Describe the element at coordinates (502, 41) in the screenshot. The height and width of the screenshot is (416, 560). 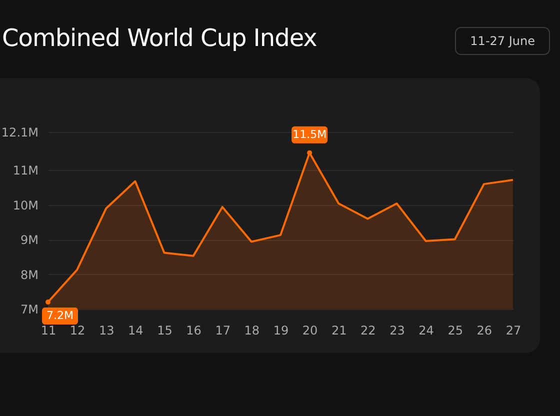
I see `chart-subtitle: 11-27 June` at that location.